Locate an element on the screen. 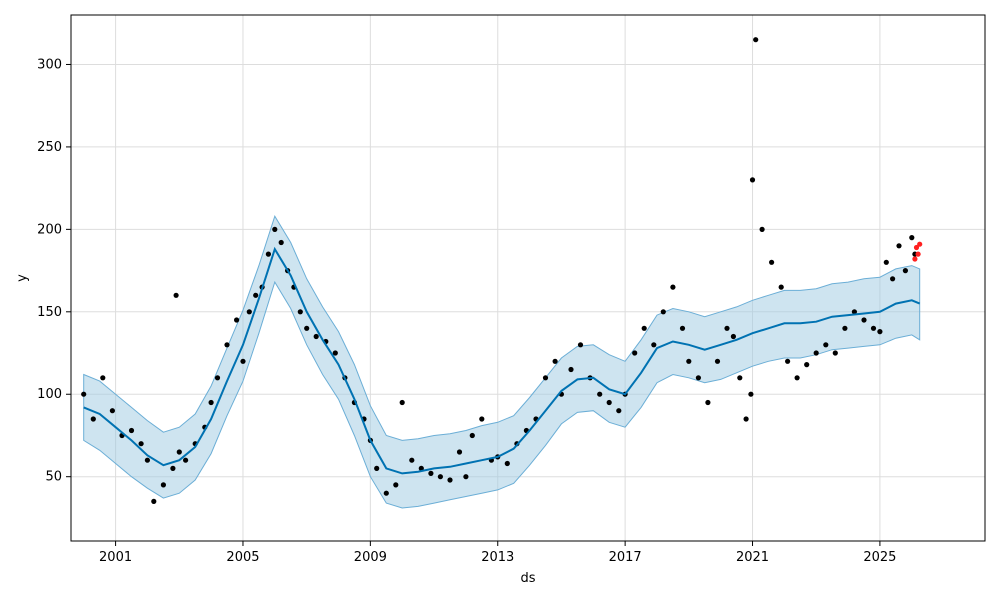  y-tick-label: 100 is located at coordinates (49, 394).